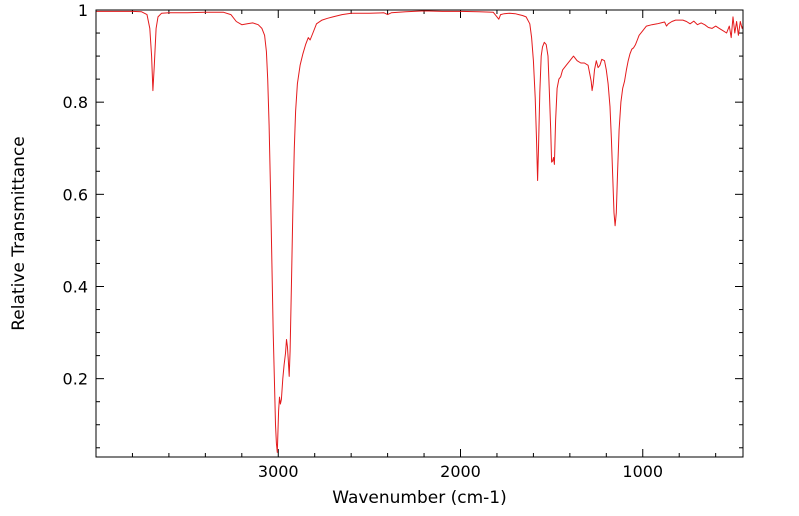  What do you see at coordinates (75, 379) in the screenshot?
I see `y-tick-label: 0.2` at bounding box center [75, 379].